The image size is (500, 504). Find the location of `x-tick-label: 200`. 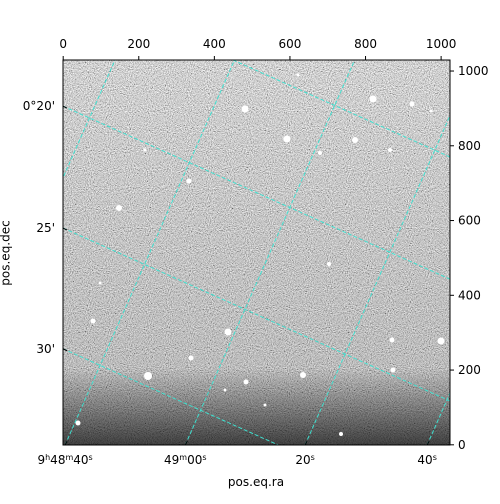

x-tick-label: 200 is located at coordinates (138, 44).